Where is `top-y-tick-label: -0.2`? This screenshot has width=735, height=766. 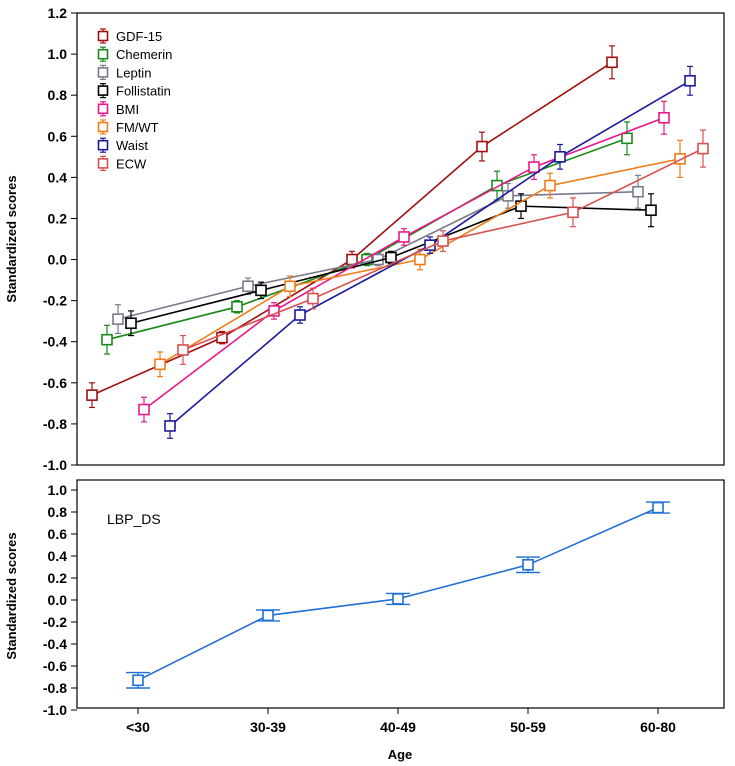
top-y-tick-label: -0.2 is located at coordinates (55, 301).